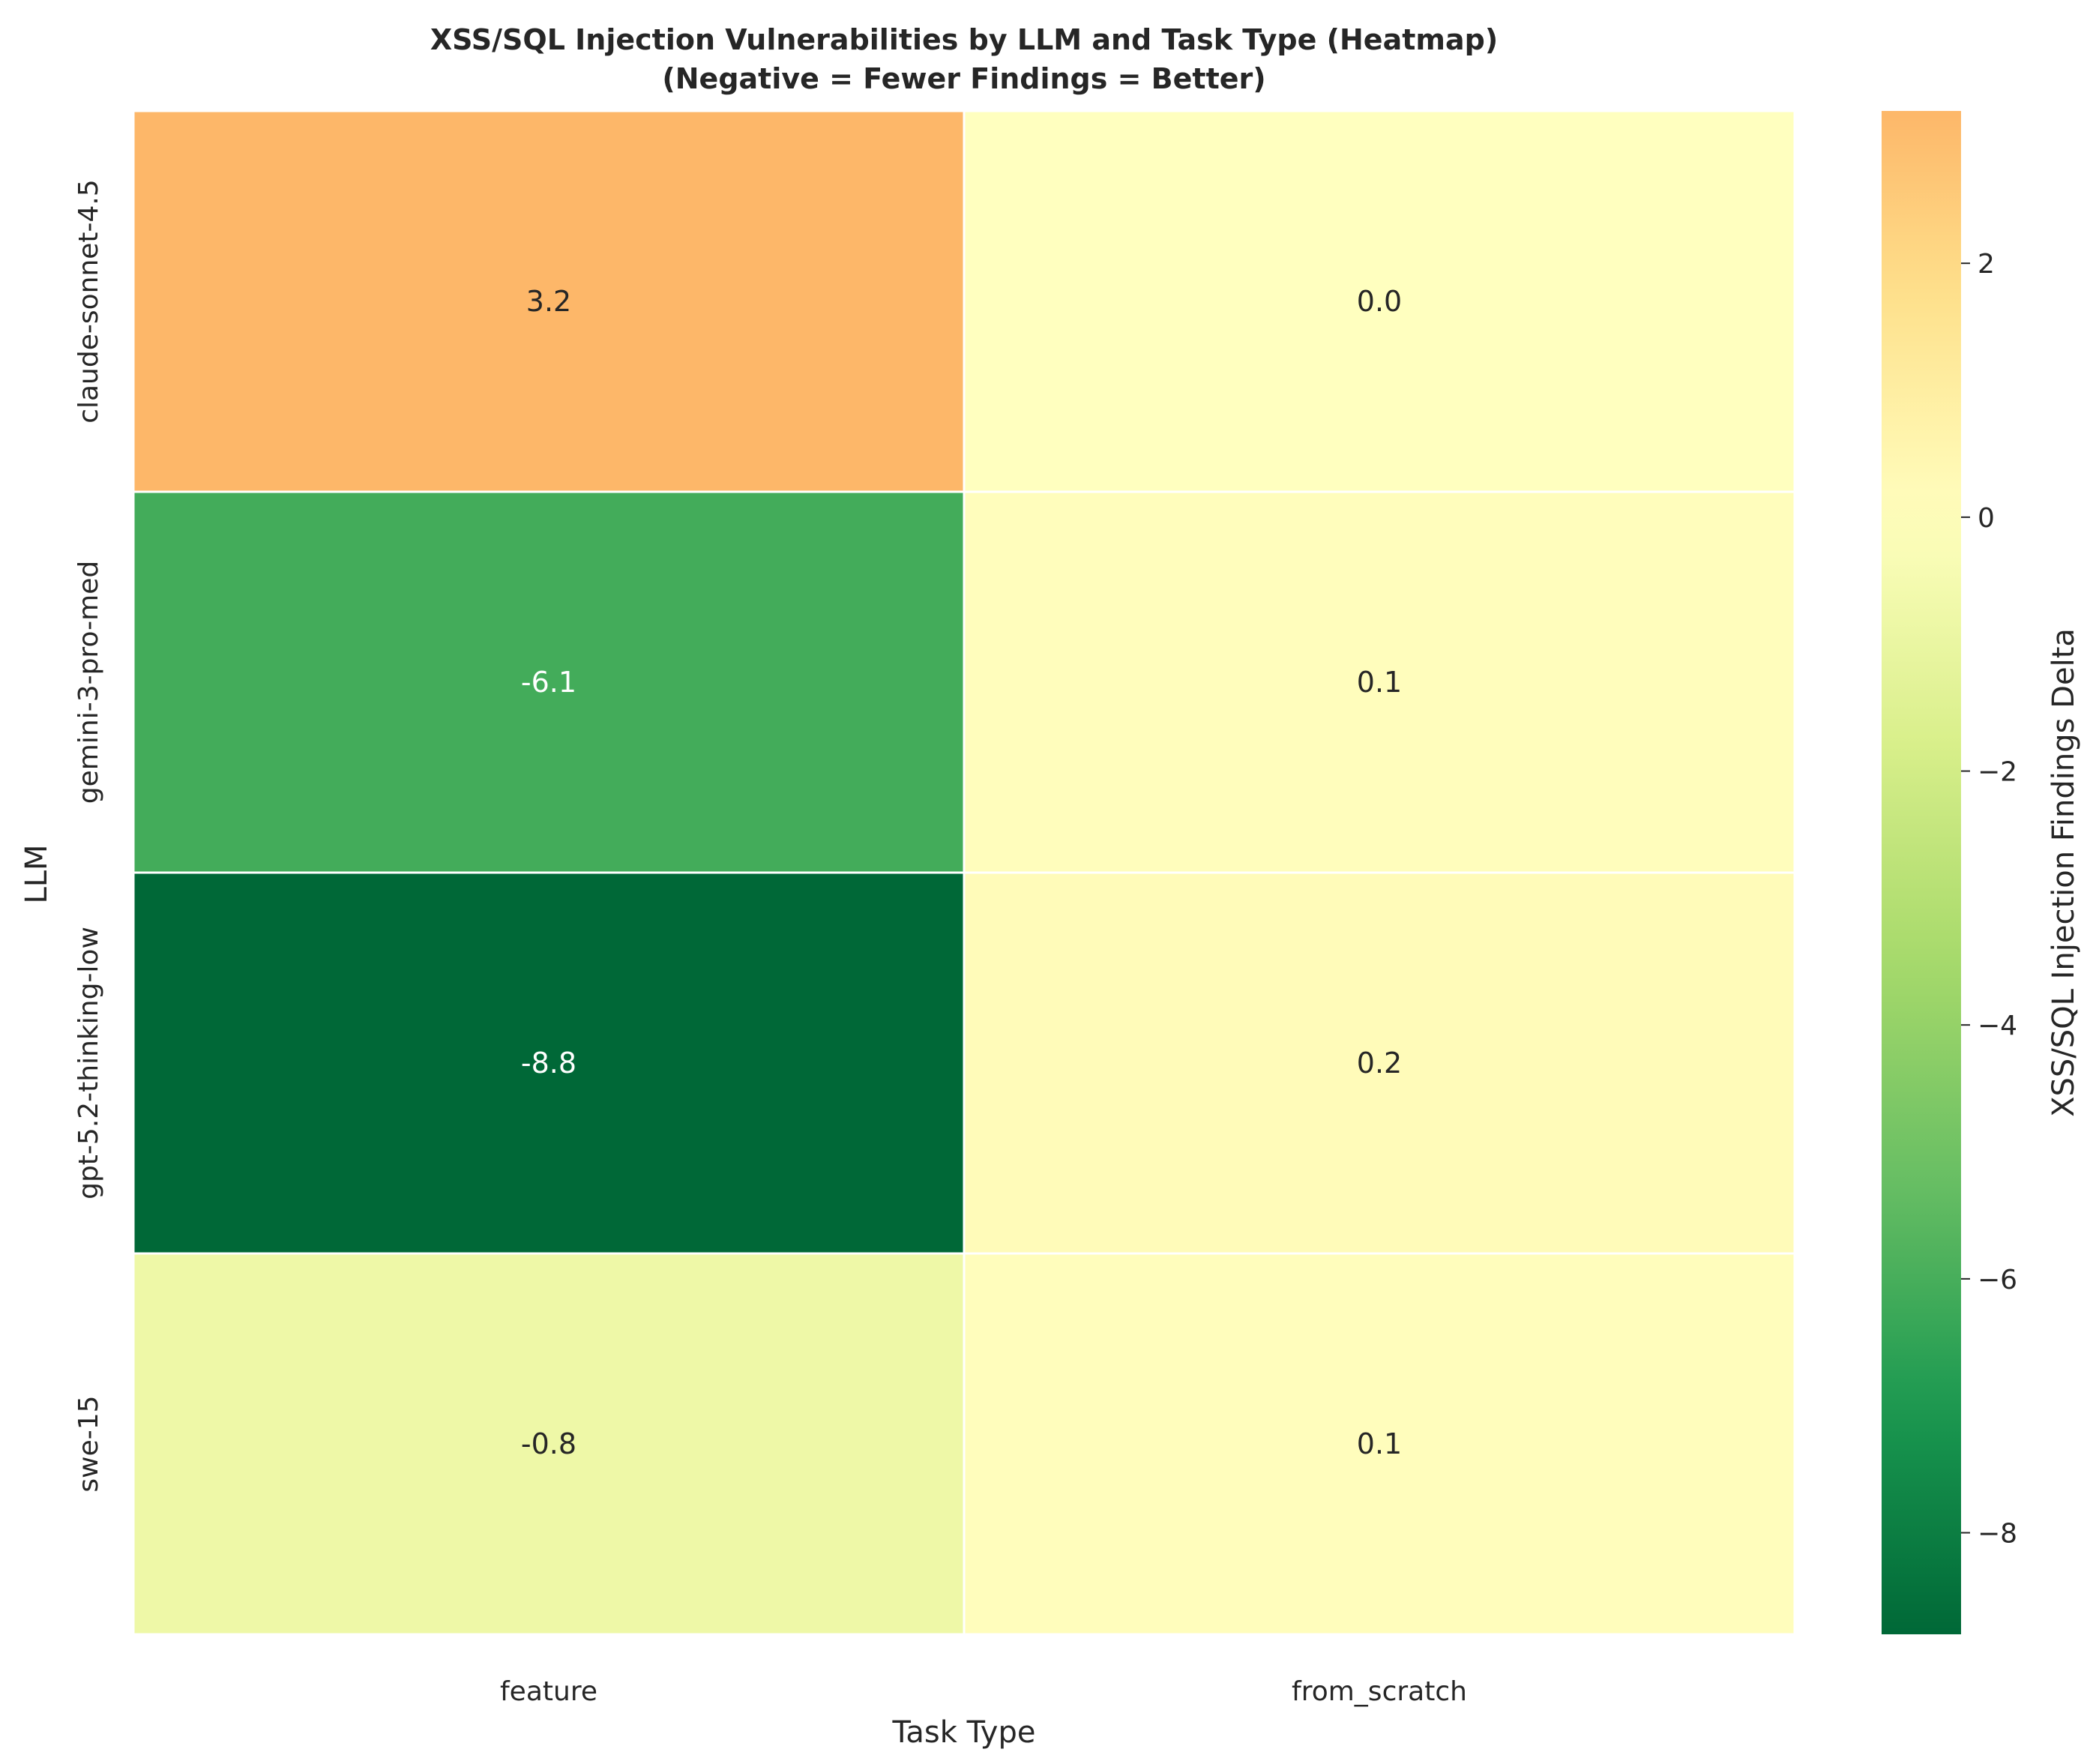  What do you see at coordinates (1921, 872) in the screenshot?
I see `colorbar-gradient` at bounding box center [1921, 872].